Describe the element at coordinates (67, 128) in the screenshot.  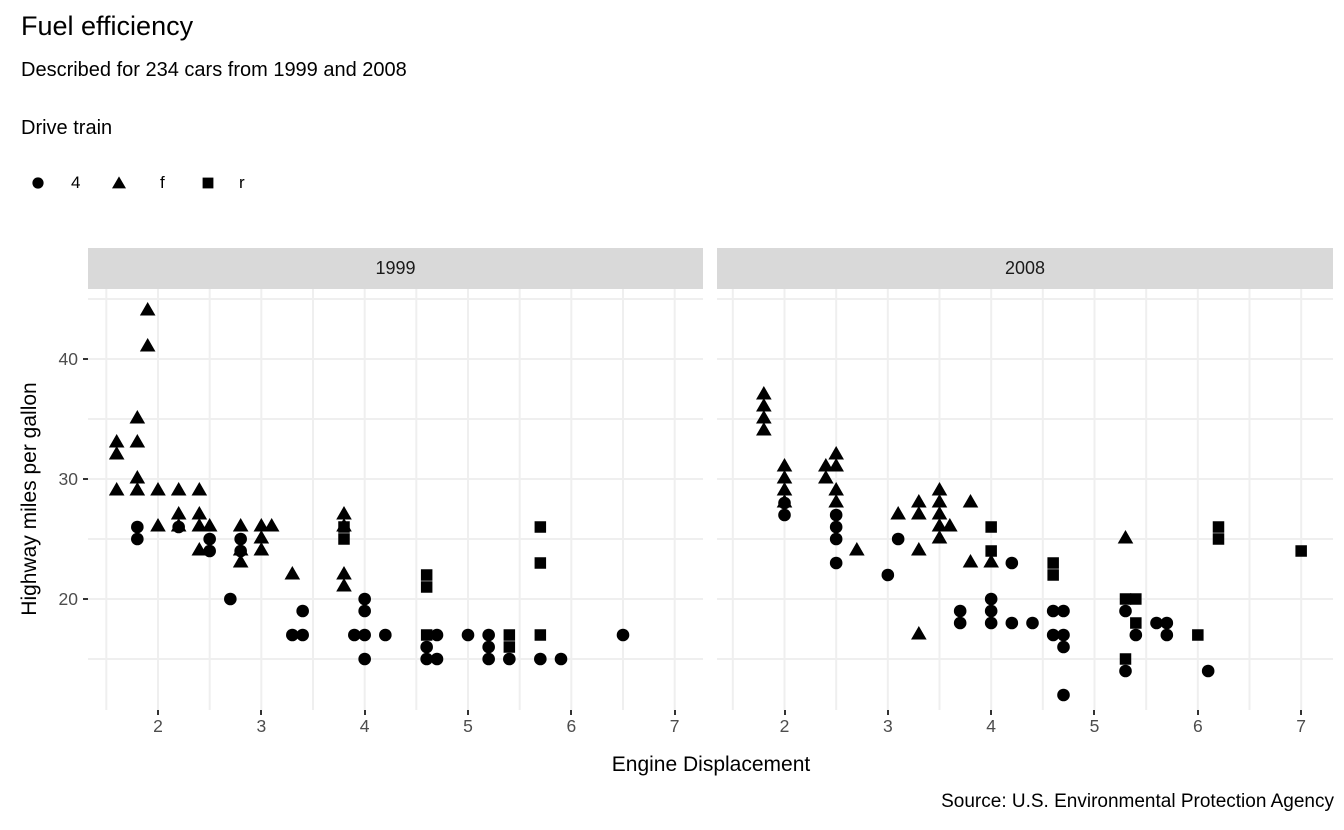
I see `legend-title: Drive train` at that location.